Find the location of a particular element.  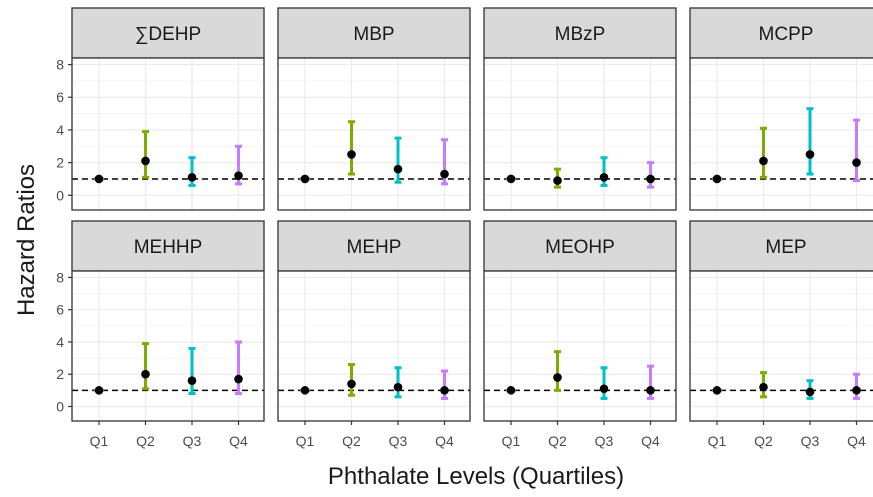

facet-strip-label: MEHP is located at coordinates (374, 247).